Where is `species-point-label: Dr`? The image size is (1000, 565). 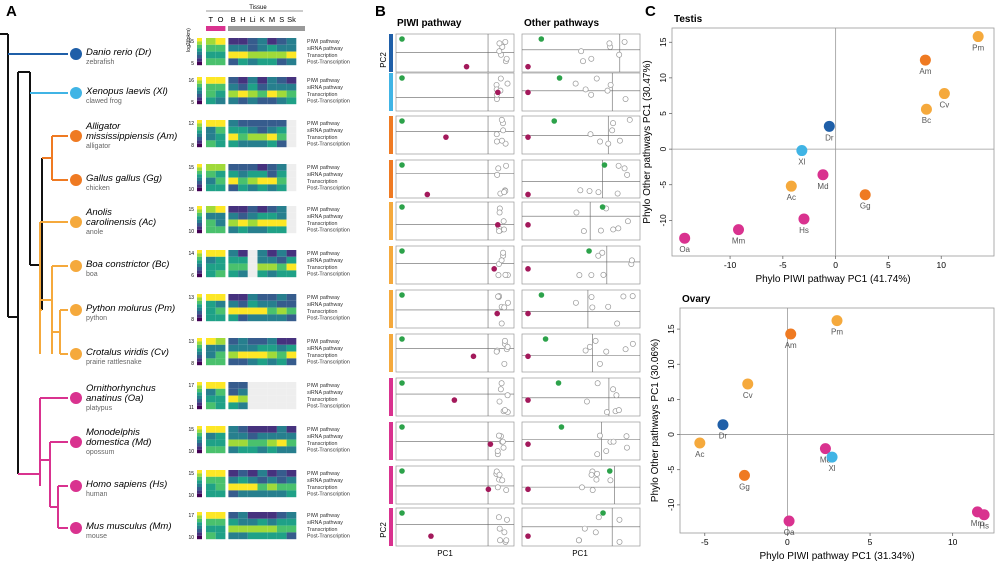 species-point-label: Dr is located at coordinates (723, 436).